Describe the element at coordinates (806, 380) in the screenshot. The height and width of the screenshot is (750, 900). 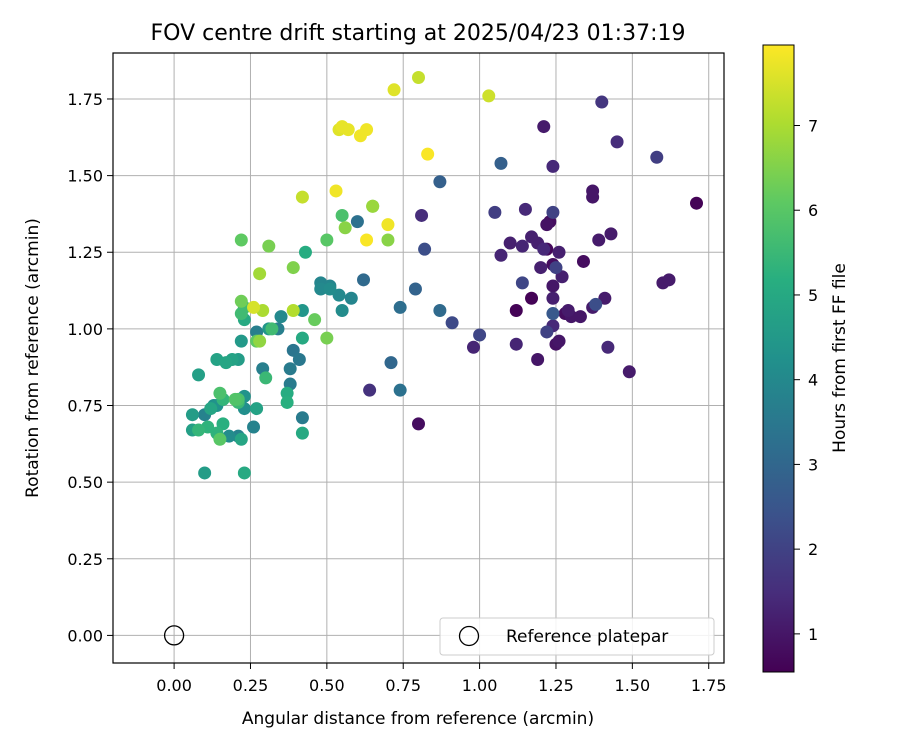
I see `colorbar-ticks: 1 2 3 4 5 6 7` at that location.